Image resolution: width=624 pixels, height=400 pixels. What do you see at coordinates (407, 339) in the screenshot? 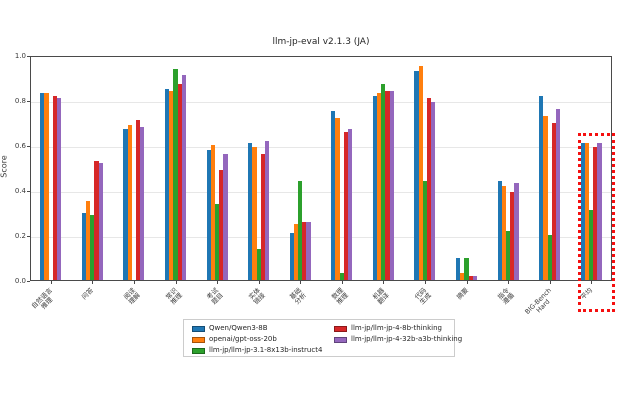
I see `legend-label: llm-jp/llm-jp-4-32b-a3b-thinking` at bounding box center [407, 339].